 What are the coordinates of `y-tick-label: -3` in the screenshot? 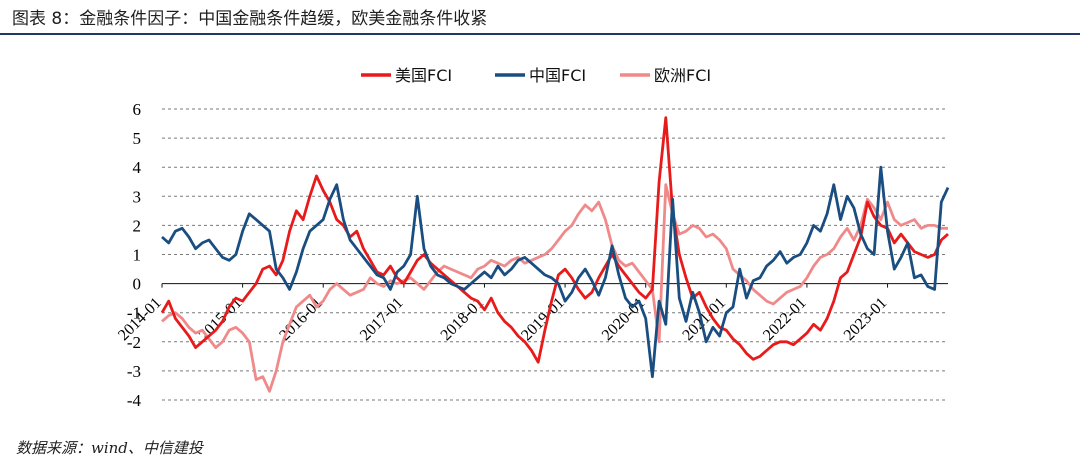 It's located at (134, 371).